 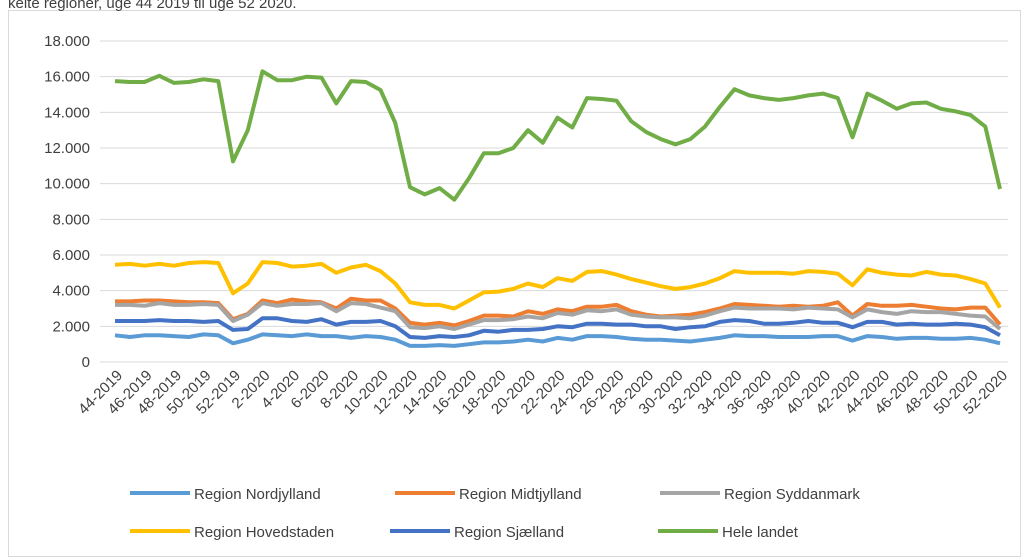 What do you see at coordinates (67, 77) in the screenshot?
I see `y-tick-label: 16.000` at bounding box center [67, 77].